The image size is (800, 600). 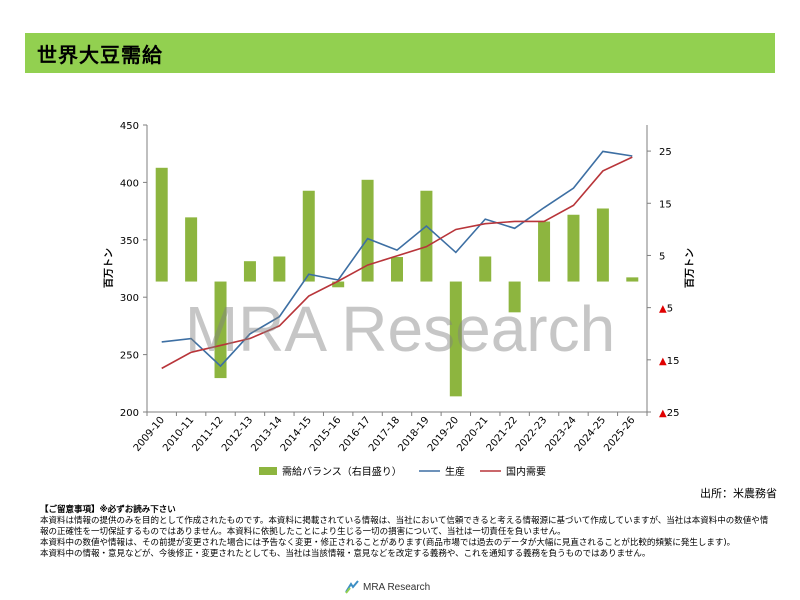 What do you see at coordinates (129, 356) in the screenshot?
I see `left-tick-label: 250` at bounding box center [129, 356].